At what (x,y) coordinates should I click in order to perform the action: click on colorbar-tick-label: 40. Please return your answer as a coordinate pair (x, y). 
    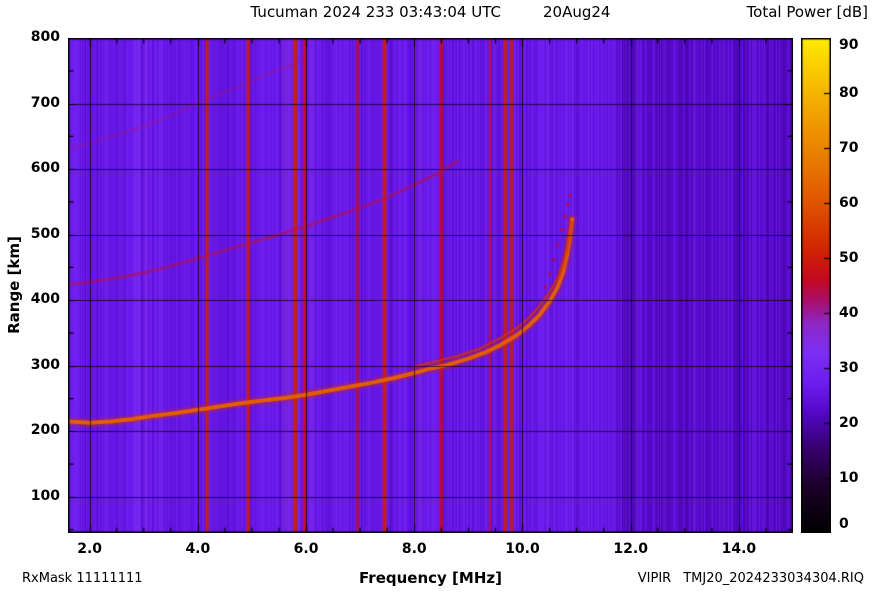
    Looking at the image, I should click on (849, 312).